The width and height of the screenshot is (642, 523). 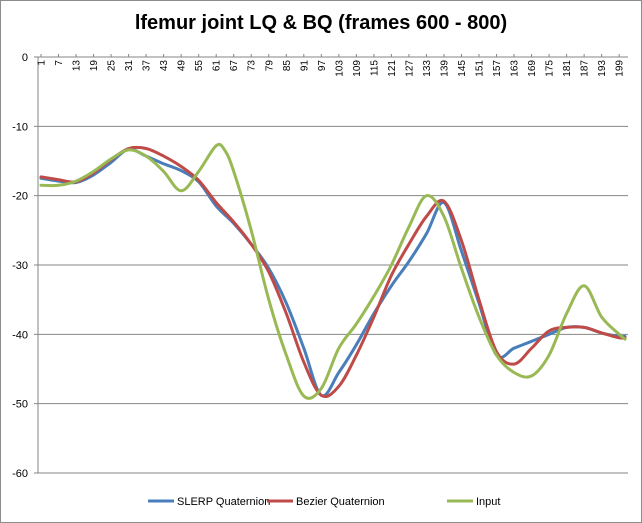 What do you see at coordinates (488, 502) in the screenshot?
I see `legend-label: Input` at bounding box center [488, 502].